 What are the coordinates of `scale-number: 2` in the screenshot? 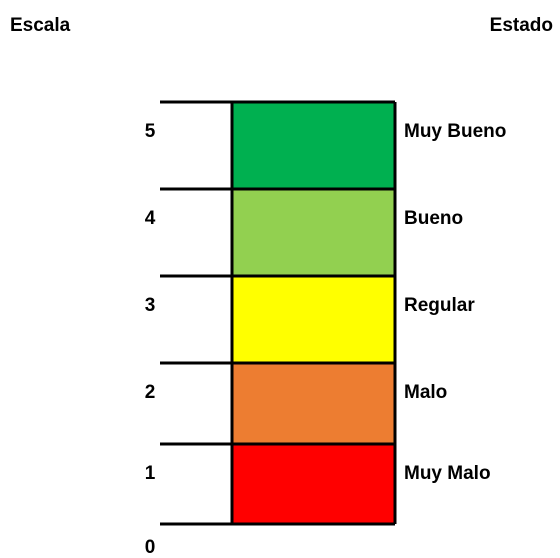 It's located at (150, 392).